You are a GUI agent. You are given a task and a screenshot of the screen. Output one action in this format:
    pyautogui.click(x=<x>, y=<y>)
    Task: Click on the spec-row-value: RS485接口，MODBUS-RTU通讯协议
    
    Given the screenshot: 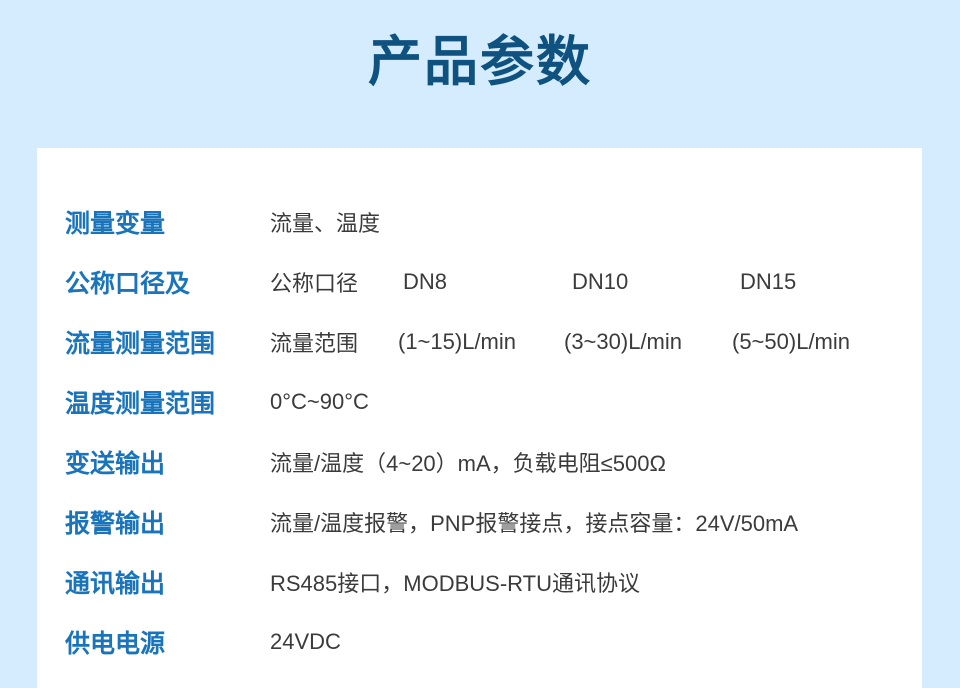 What is the action you would take?
    pyautogui.click(x=455, y=583)
    